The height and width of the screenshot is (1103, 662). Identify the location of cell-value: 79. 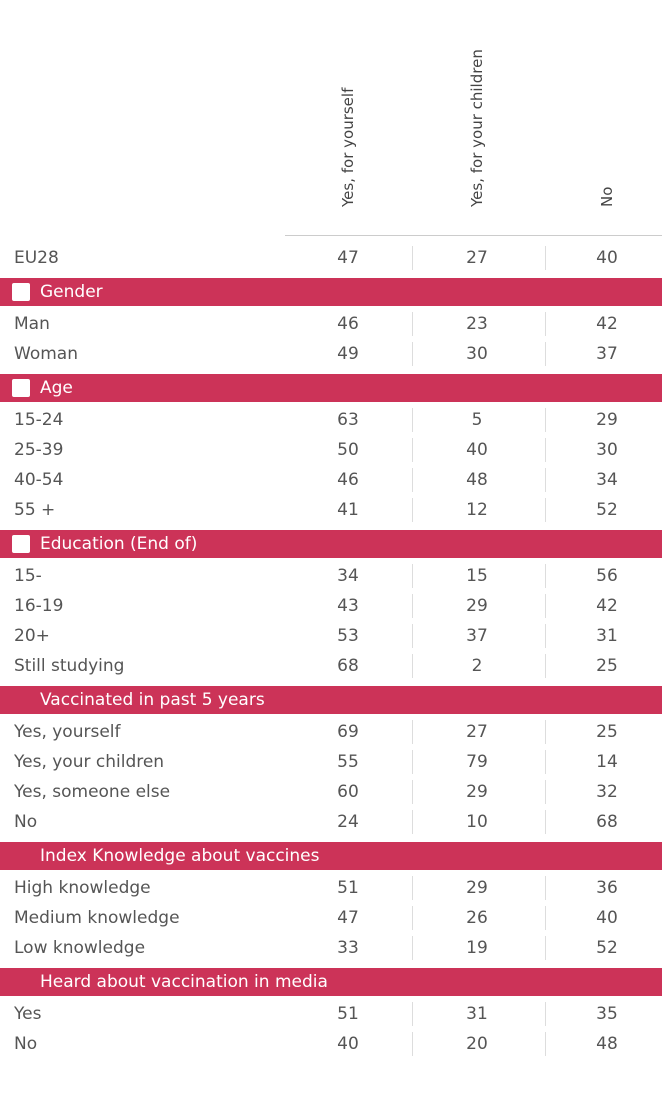
(477, 762).